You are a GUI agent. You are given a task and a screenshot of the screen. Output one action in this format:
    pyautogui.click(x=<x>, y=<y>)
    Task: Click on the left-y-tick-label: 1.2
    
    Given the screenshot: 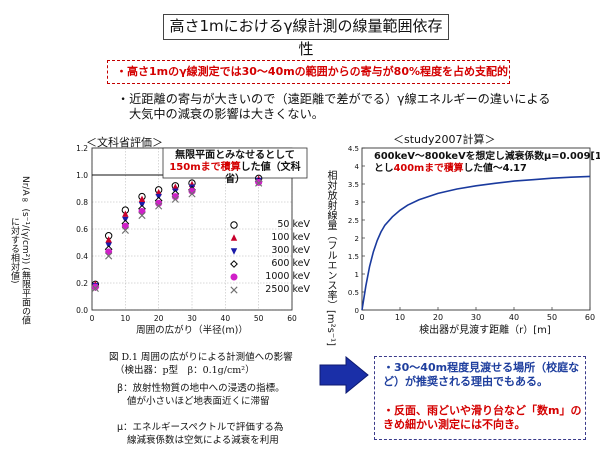 What is the action you would take?
    pyautogui.click(x=82, y=148)
    